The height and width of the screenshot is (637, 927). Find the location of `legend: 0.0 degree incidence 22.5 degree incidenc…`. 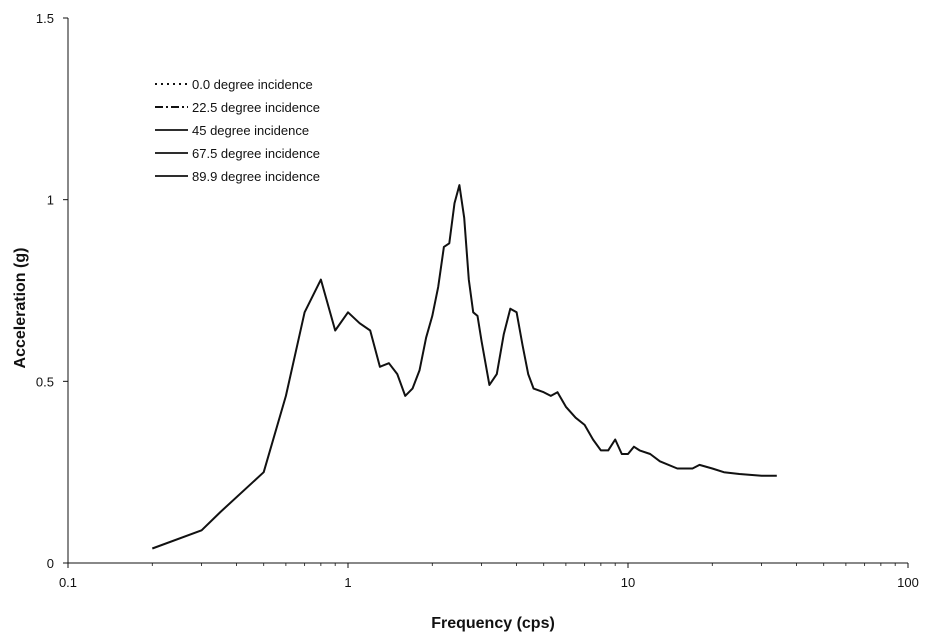

legend: 0.0 degree incidence 22.5 degree incidenc… is located at coordinates (237, 130).